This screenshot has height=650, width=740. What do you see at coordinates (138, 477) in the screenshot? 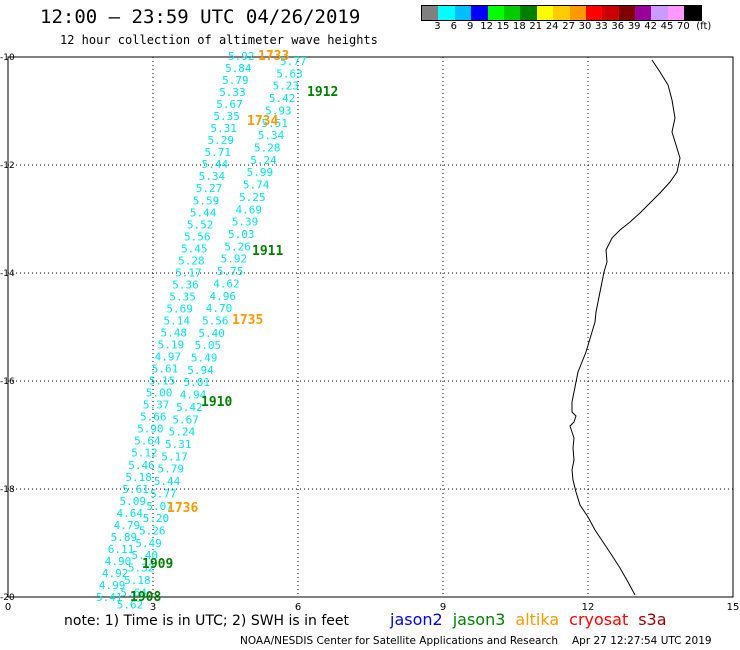
I see `swh-value: 5.18` at bounding box center [138, 477].